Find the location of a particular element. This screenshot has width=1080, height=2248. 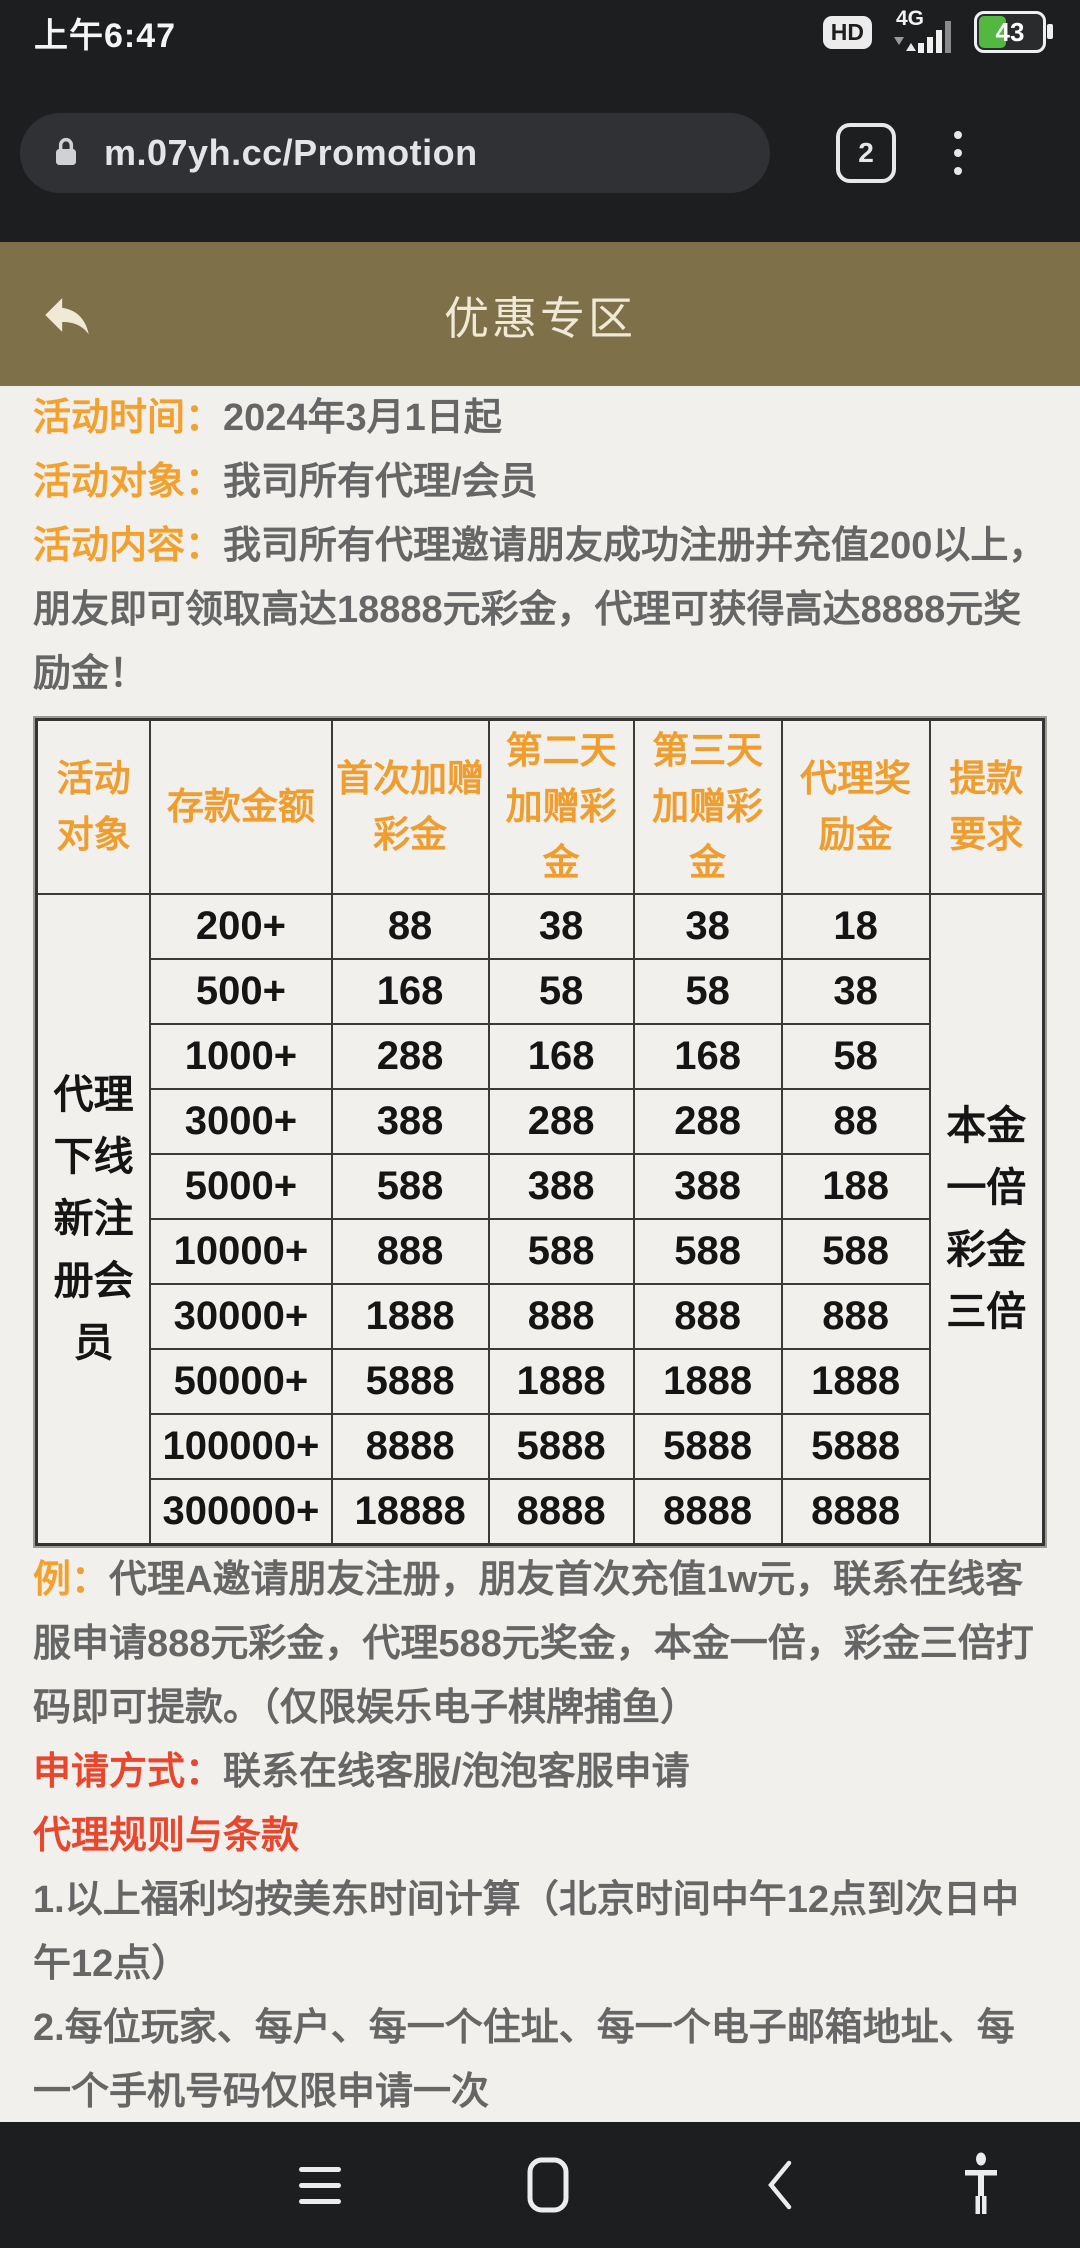

network-type-label: 4G is located at coordinates (910, 18).